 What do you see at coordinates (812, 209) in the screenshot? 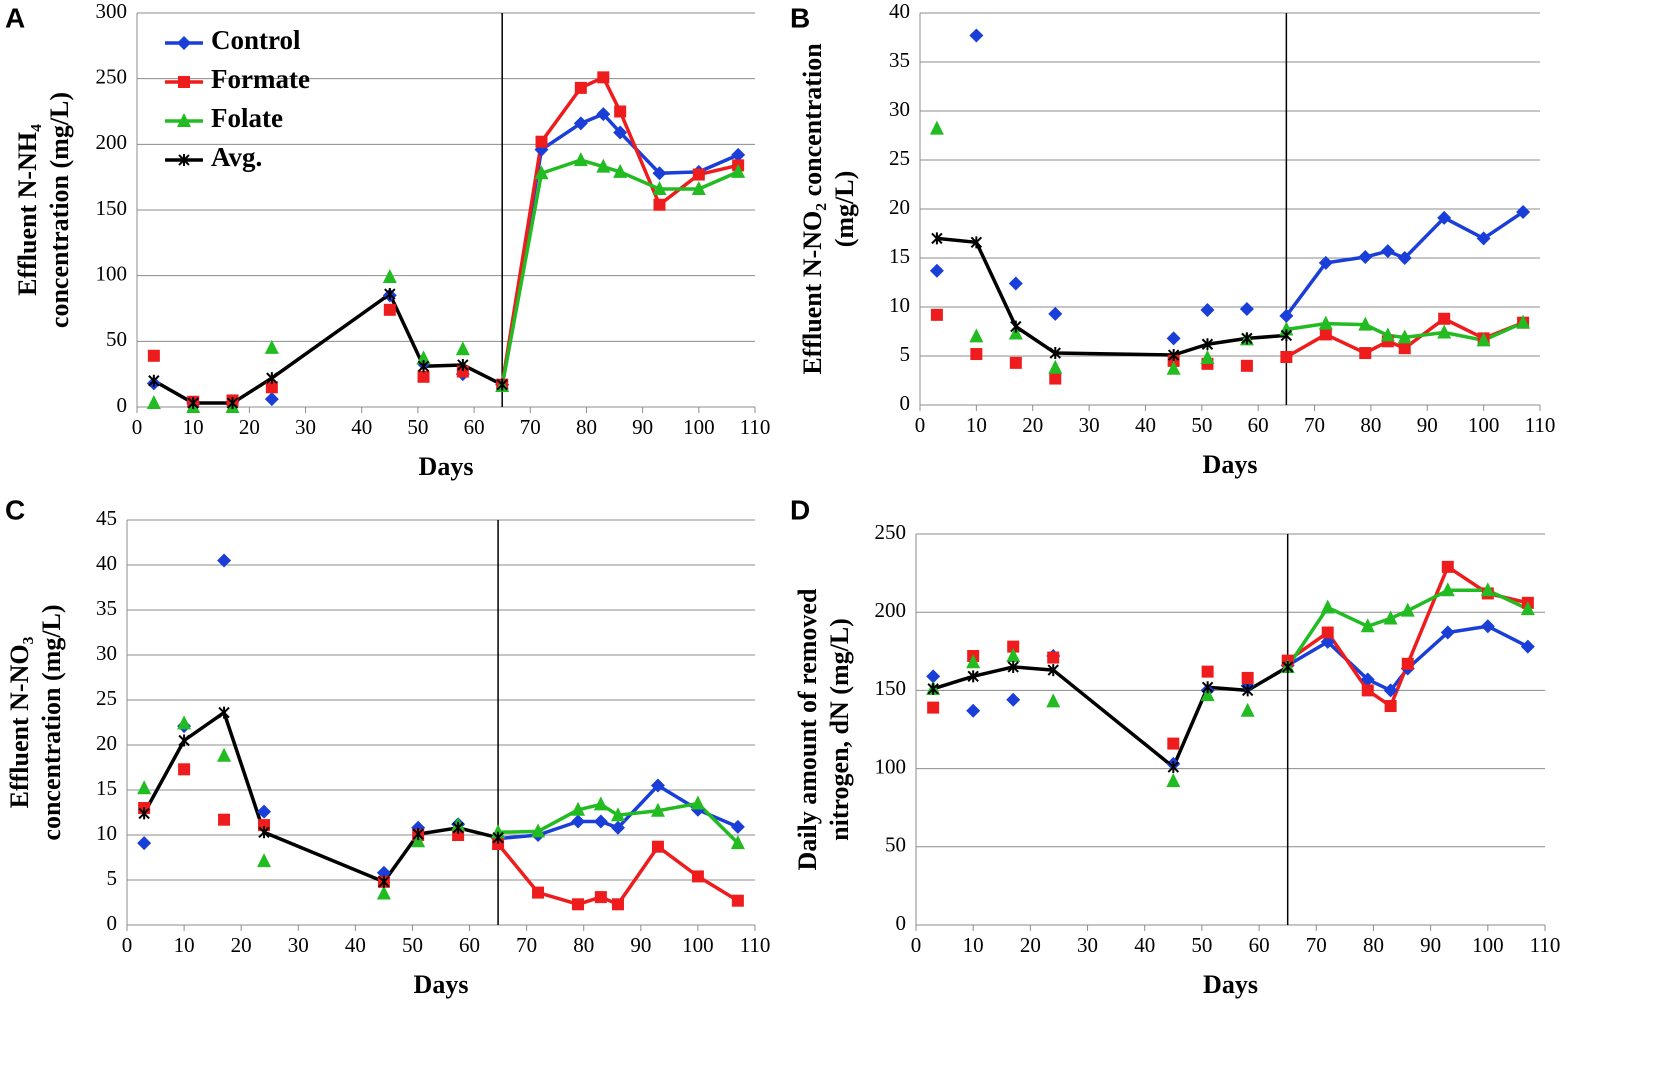
I see `y-axis-title: Effluent N-NO₂ concentration` at bounding box center [812, 209].